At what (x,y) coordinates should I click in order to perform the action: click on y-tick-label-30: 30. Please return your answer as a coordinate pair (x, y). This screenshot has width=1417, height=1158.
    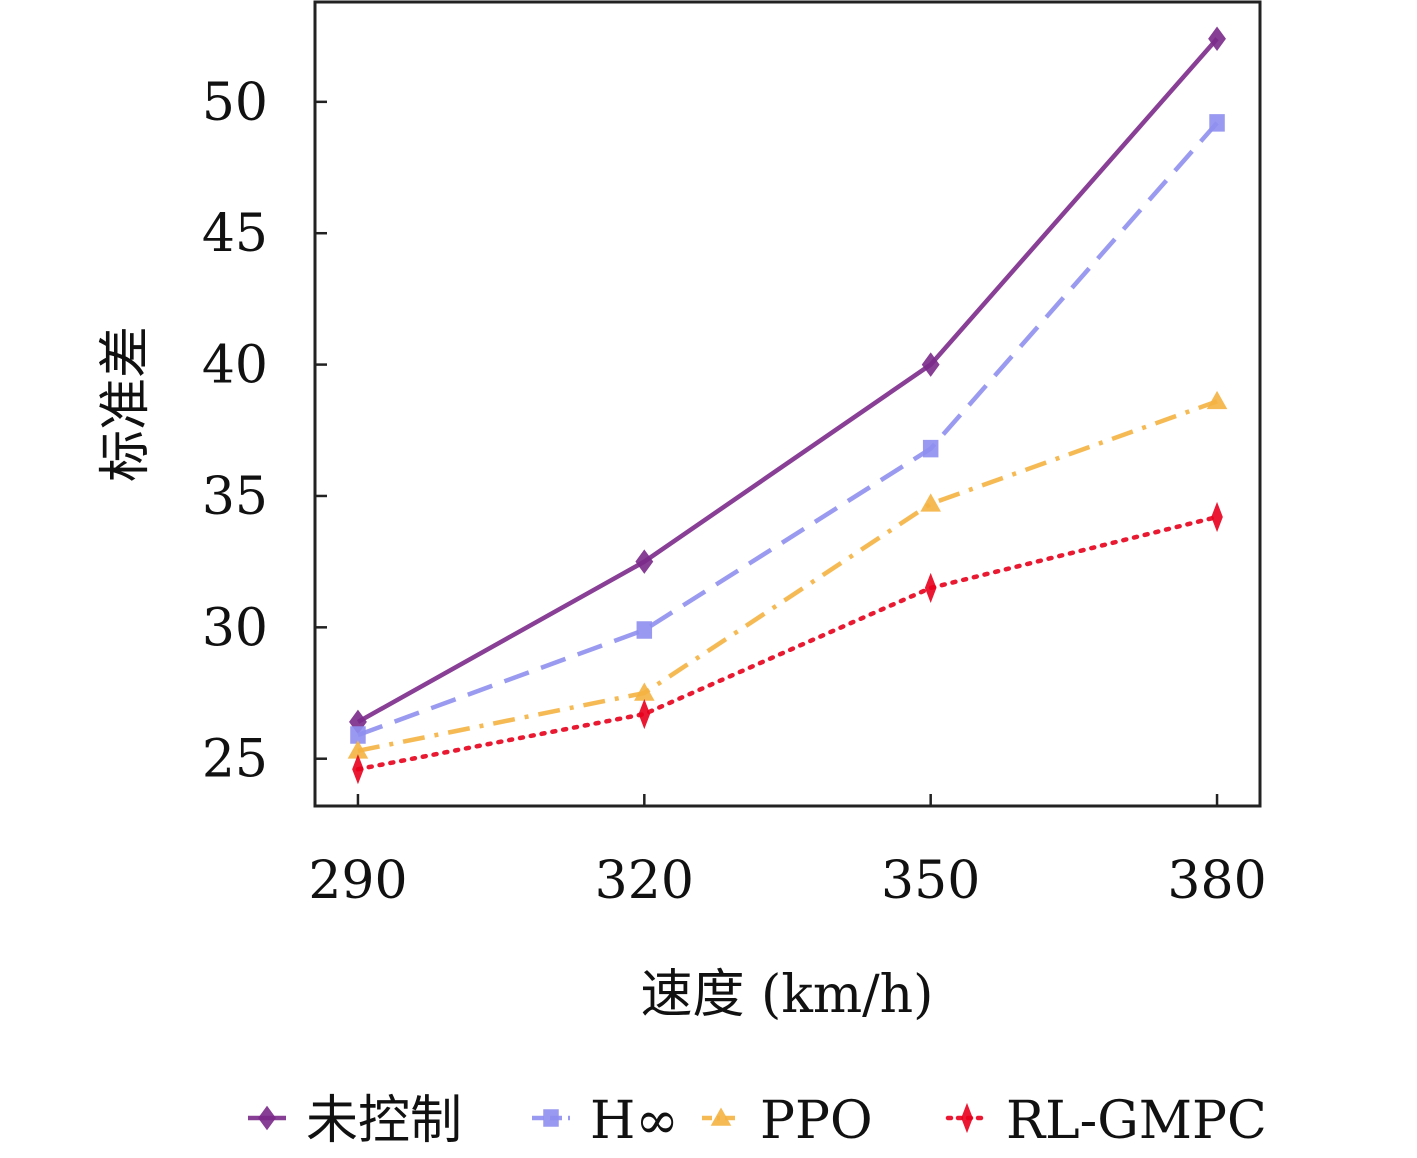
    Looking at the image, I should click on (235, 628).